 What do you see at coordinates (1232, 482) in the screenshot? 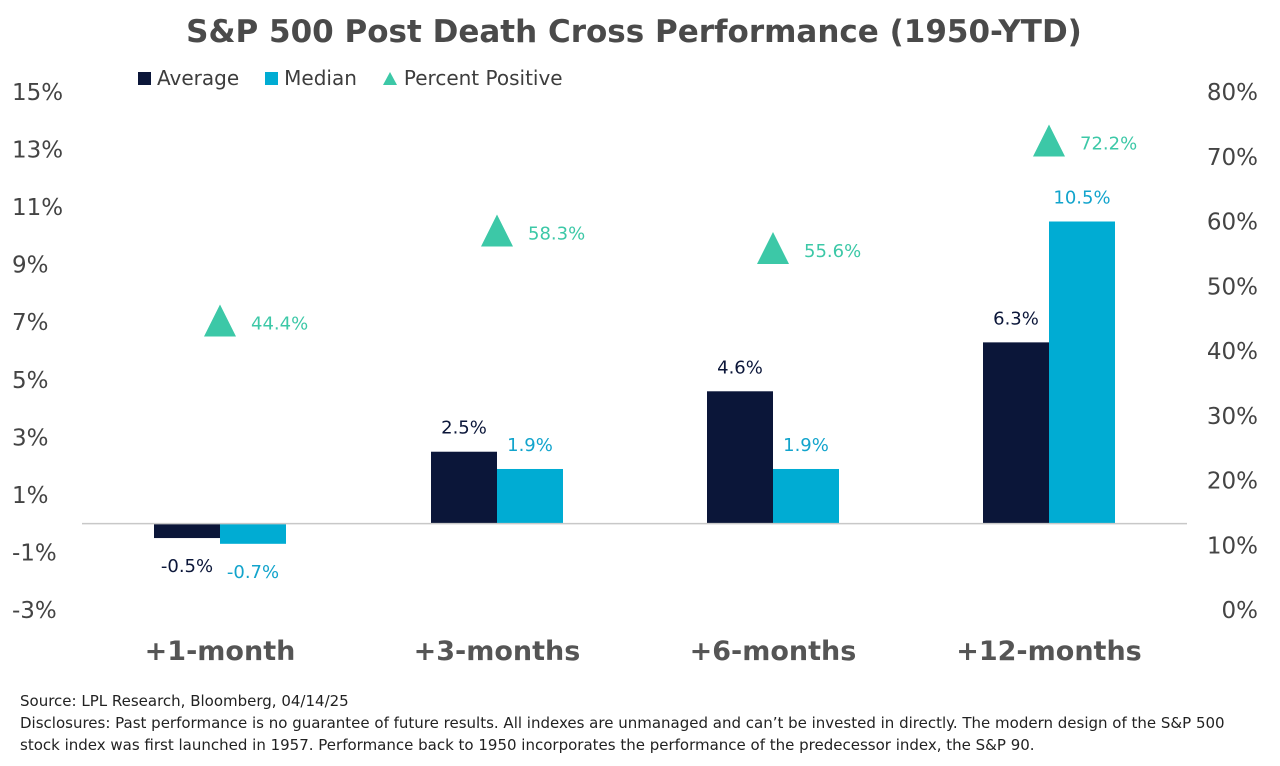
I see `right-tick-label: 20%` at bounding box center [1232, 482].